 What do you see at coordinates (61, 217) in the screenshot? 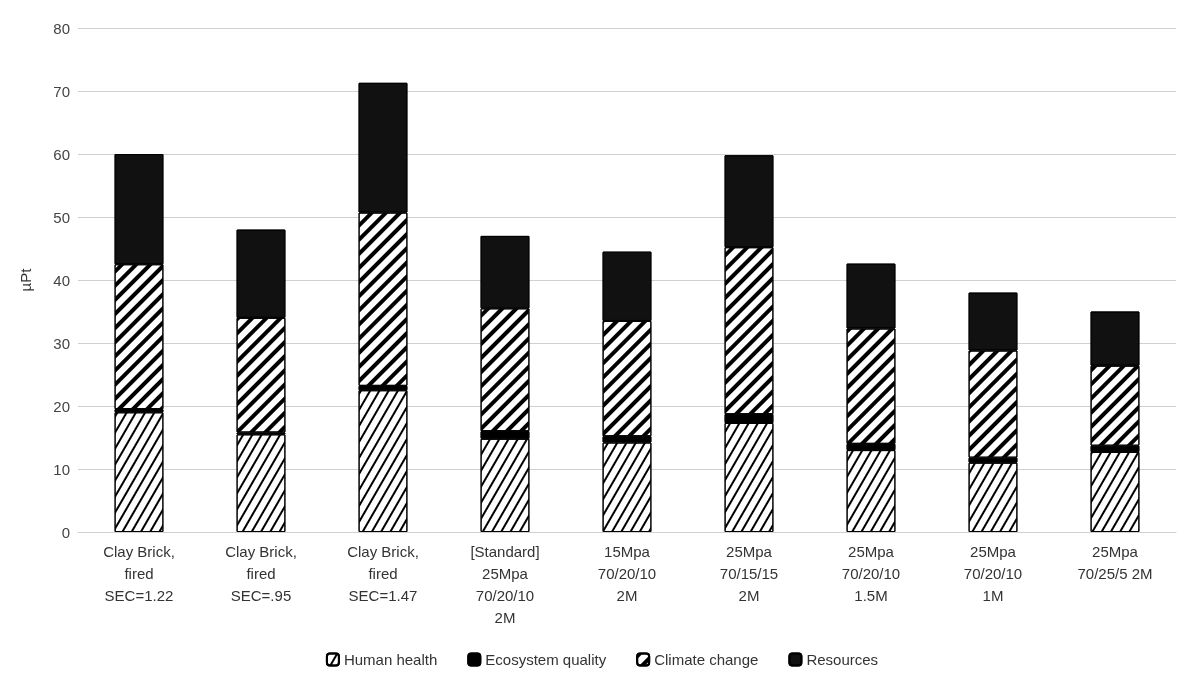
I see `y-tick-label: 50` at bounding box center [61, 217].